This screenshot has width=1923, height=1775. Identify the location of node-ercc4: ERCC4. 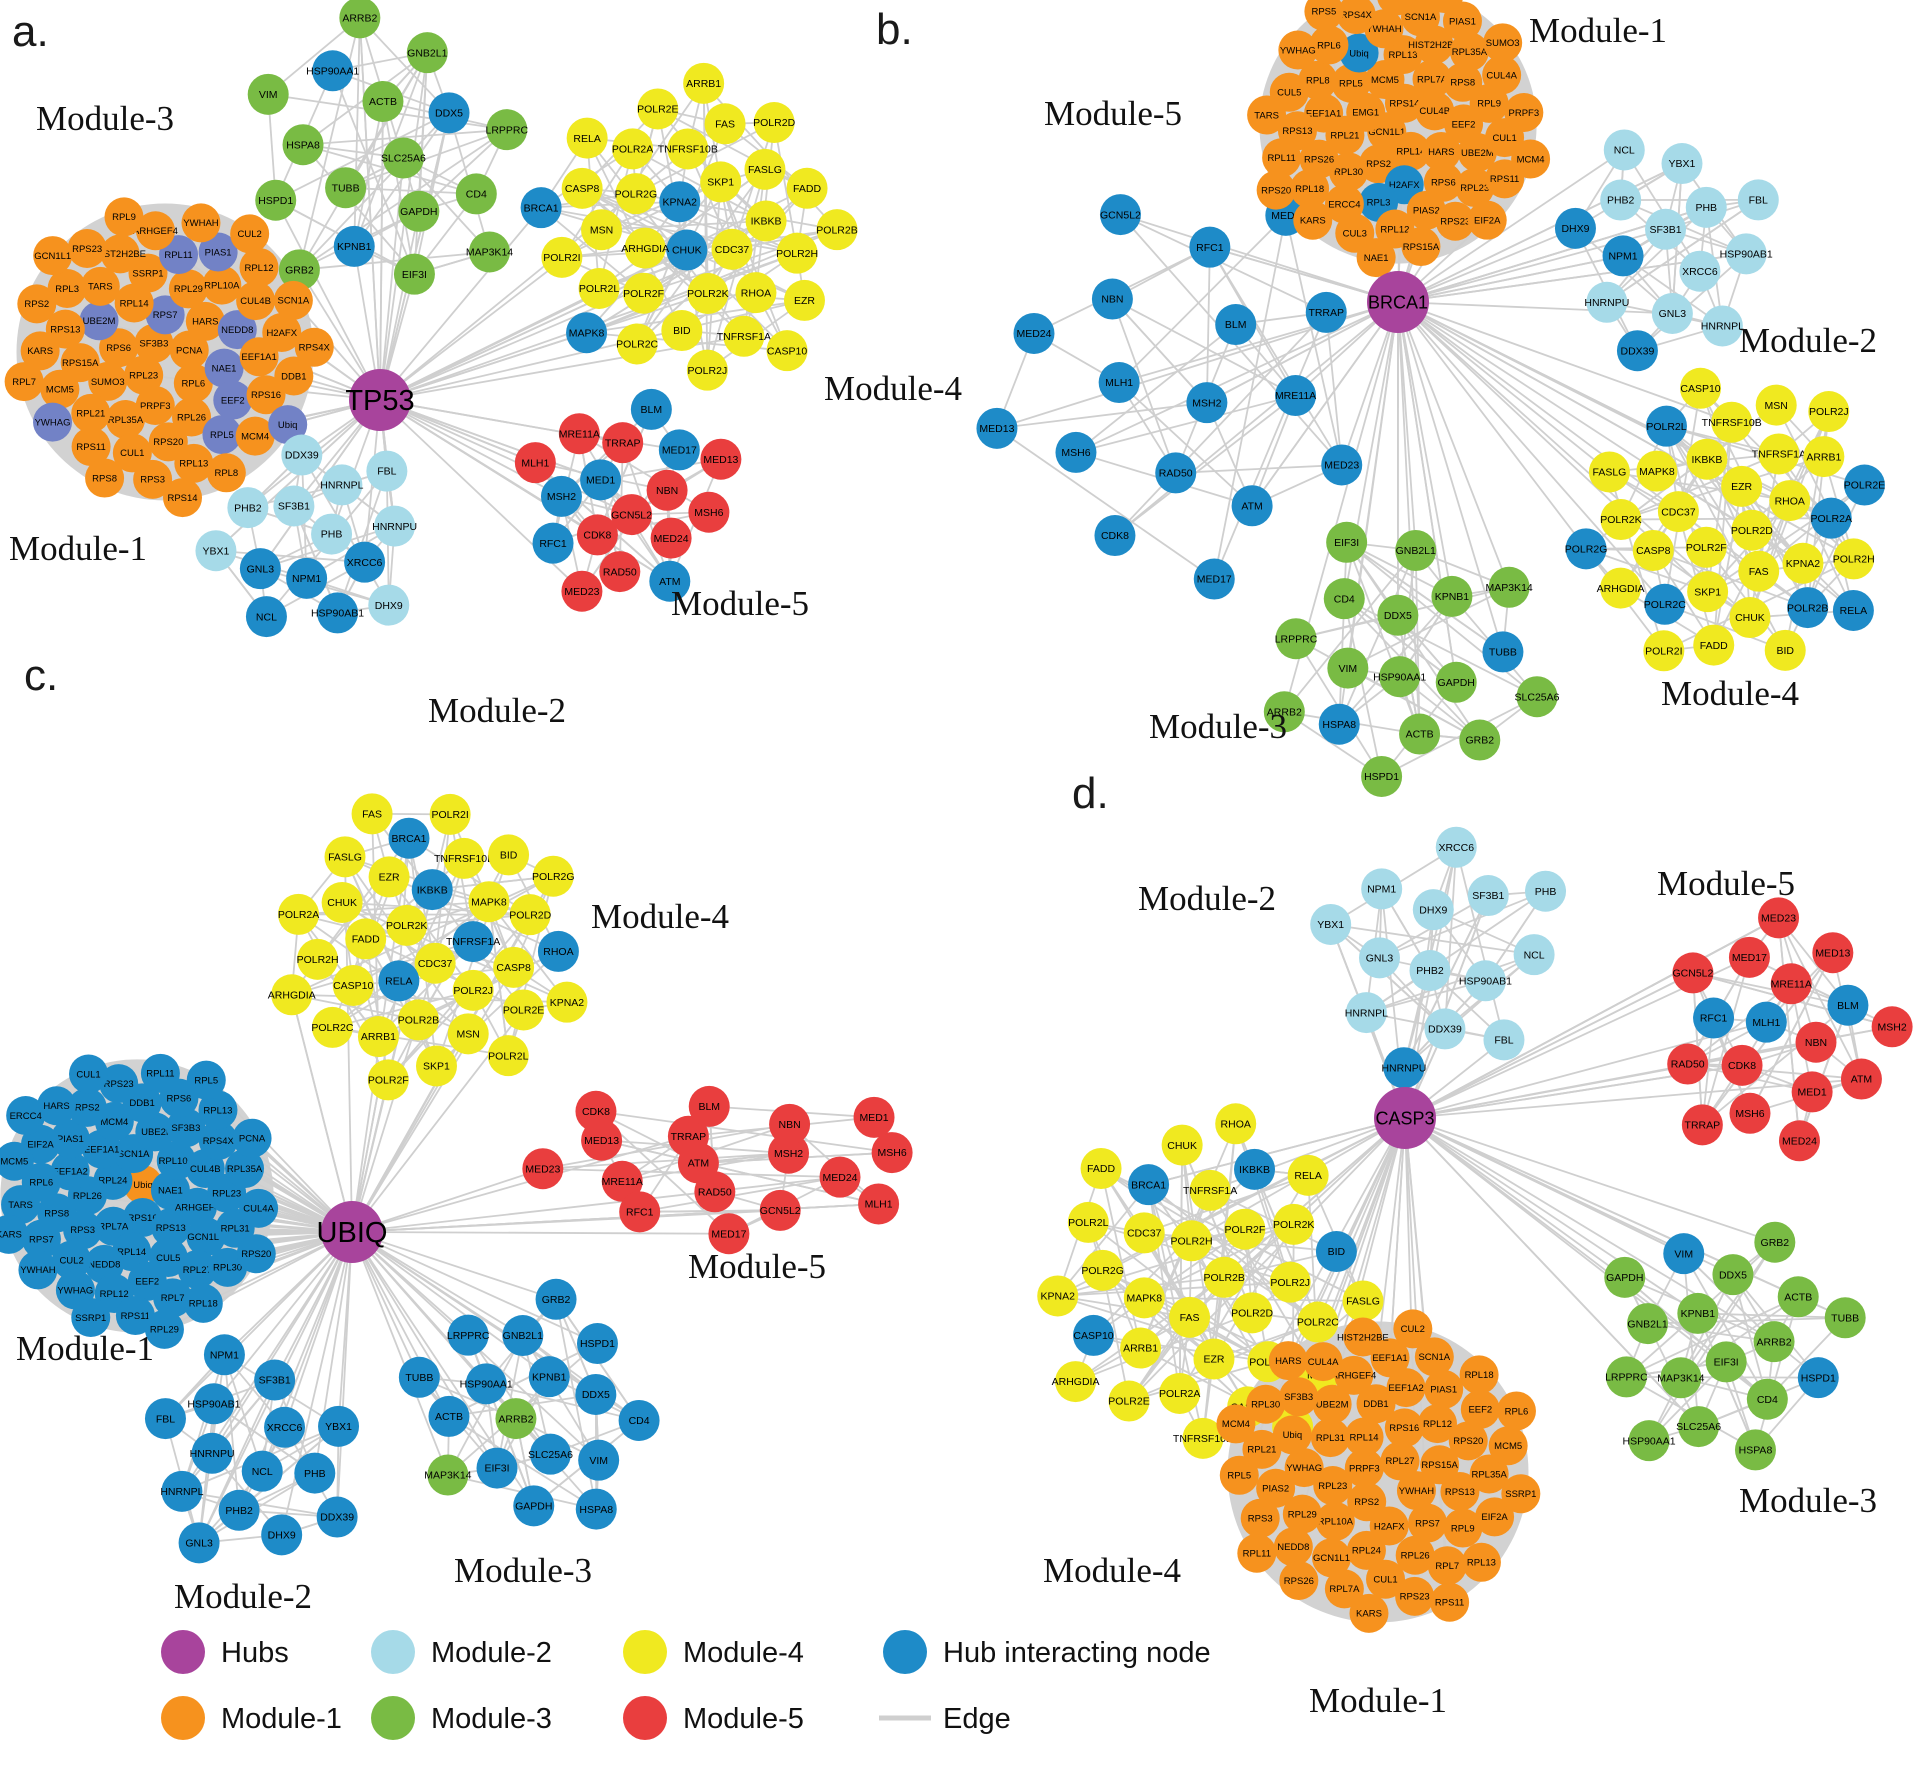
(26, 1115).